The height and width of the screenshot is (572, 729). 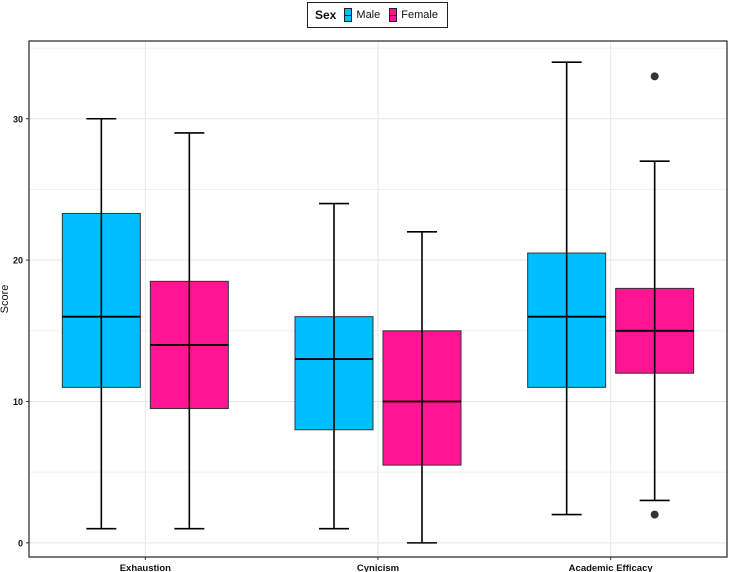 I want to click on legend-label-male: Male, so click(x=368, y=15).